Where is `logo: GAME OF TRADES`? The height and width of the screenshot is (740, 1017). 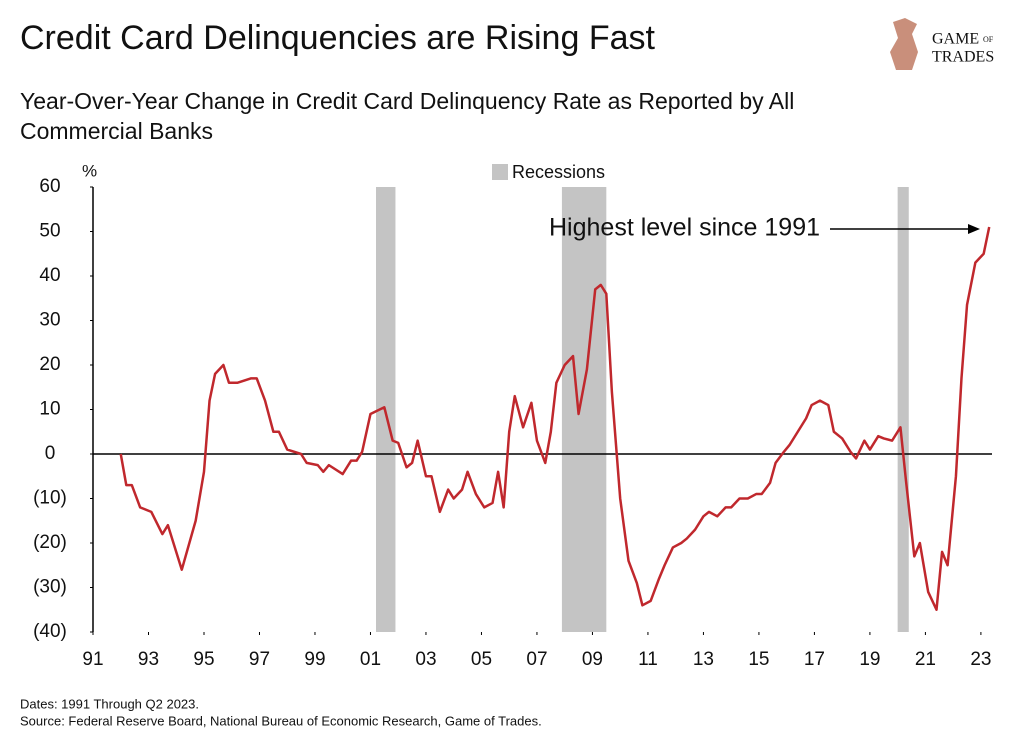
logo: GAME OF TRADES is located at coordinates (942, 44).